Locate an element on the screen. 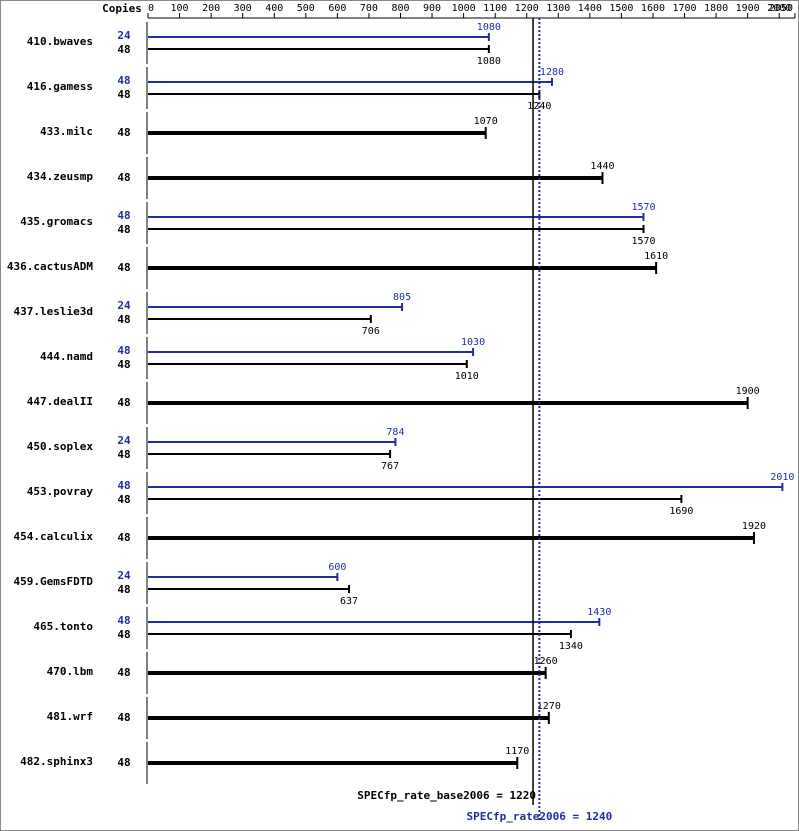 This screenshot has height=831, width=799. benchmark-name: 434.zeusmp is located at coordinates (60, 176).